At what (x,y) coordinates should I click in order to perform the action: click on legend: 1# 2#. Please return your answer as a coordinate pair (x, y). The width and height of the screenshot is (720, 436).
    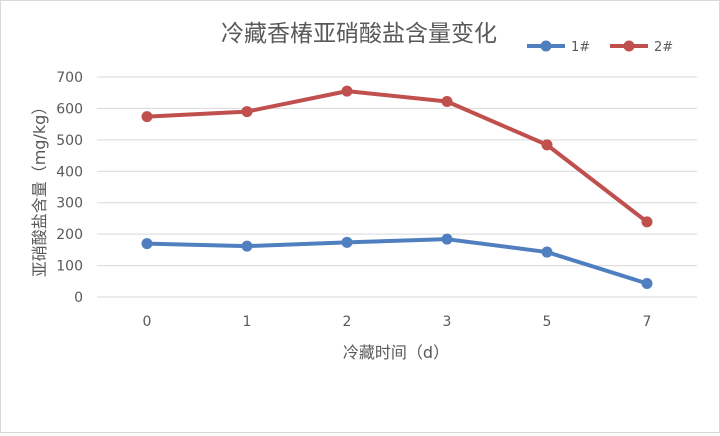
    Looking at the image, I should click on (600, 47).